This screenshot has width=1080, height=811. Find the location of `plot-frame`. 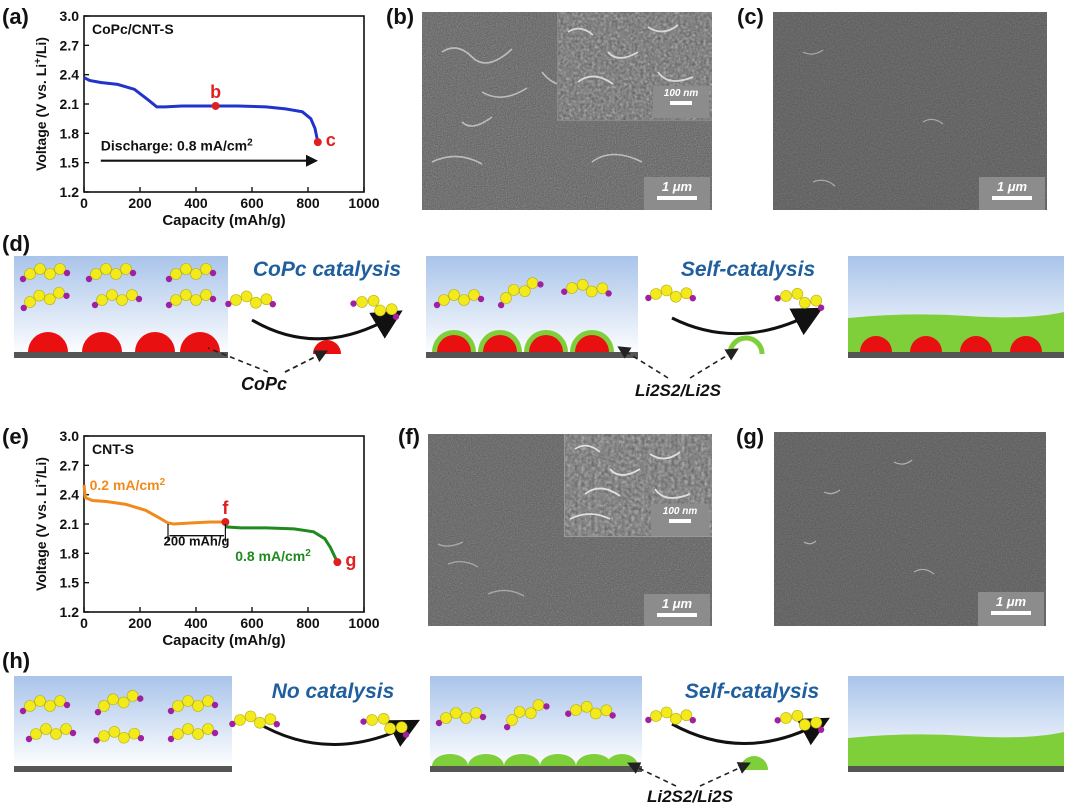

plot-frame is located at coordinates (224, 104).